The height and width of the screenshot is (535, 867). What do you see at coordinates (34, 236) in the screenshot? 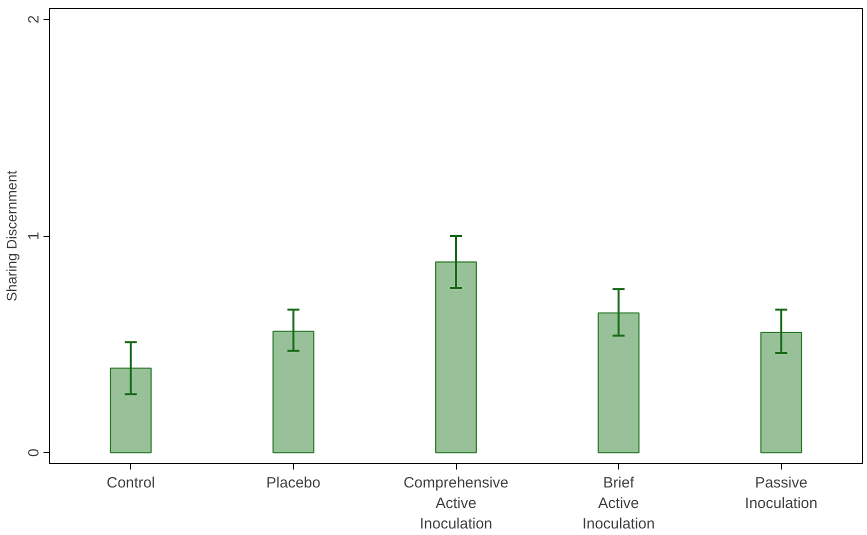
I see `y-tick-label: 1` at bounding box center [34, 236].